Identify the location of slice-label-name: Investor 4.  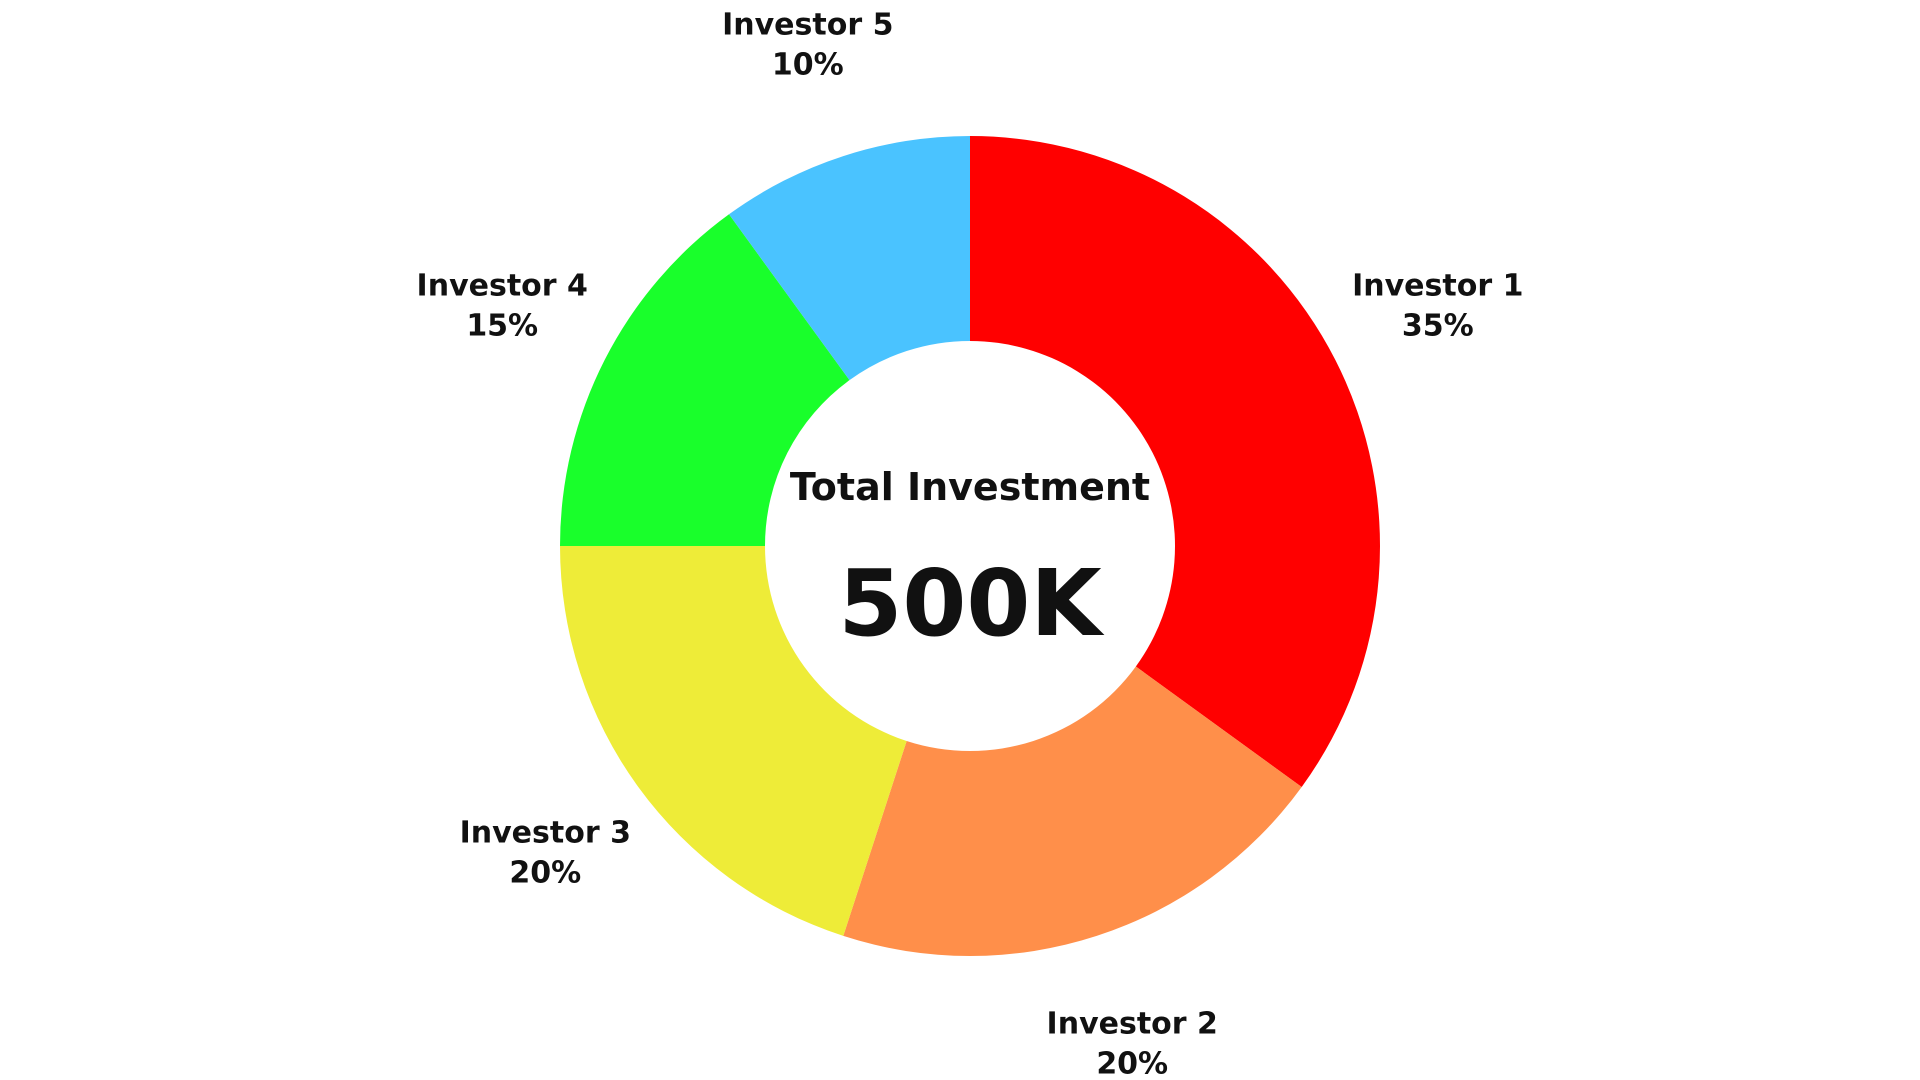
(502, 286).